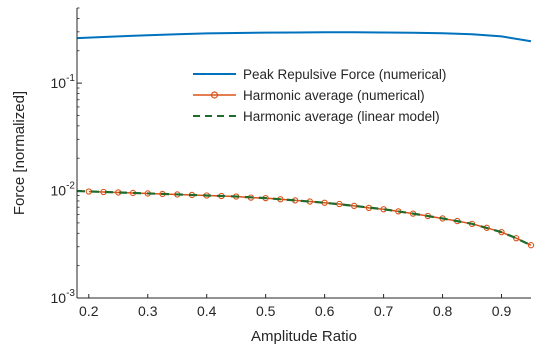 The height and width of the screenshot is (347, 537). What do you see at coordinates (266, 311) in the screenshot?
I see `x-tick-label: 0.5` at bounding box center [266, 311].